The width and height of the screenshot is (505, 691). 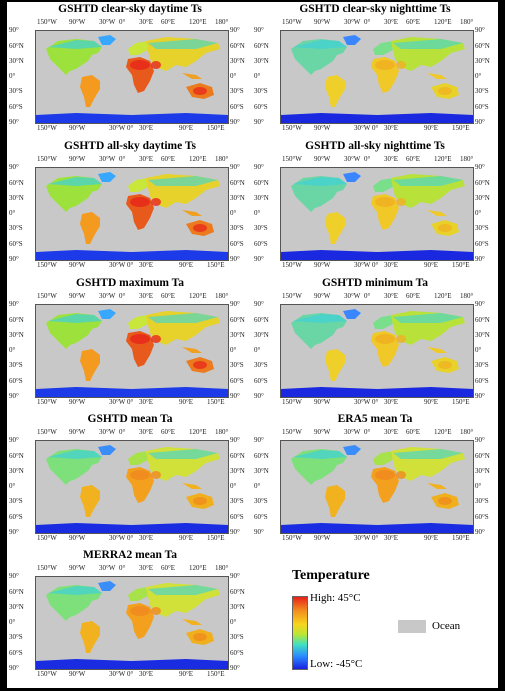 I want to click on latitude-label-left: 60°S, so click(x=16, y=516).